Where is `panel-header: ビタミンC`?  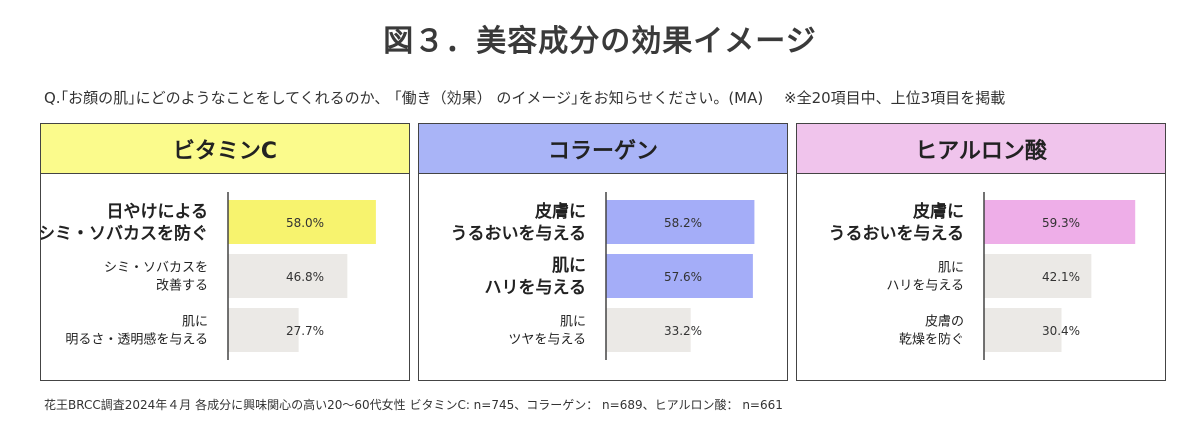 panel-header: ビタミンC is located at coordinates (225, 149).